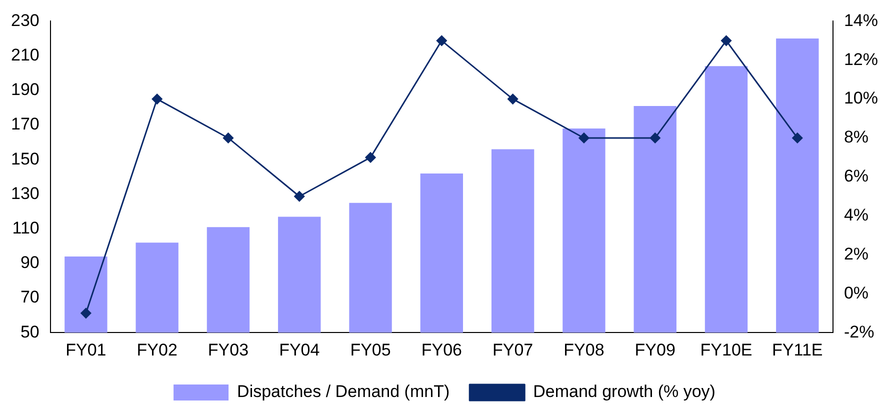 Image resolution: width=895 pixels, height=419 pixels. Describe the element at coordinates (370, 350) in the screenshot. I see `x-tick-label: FY05` at that location.